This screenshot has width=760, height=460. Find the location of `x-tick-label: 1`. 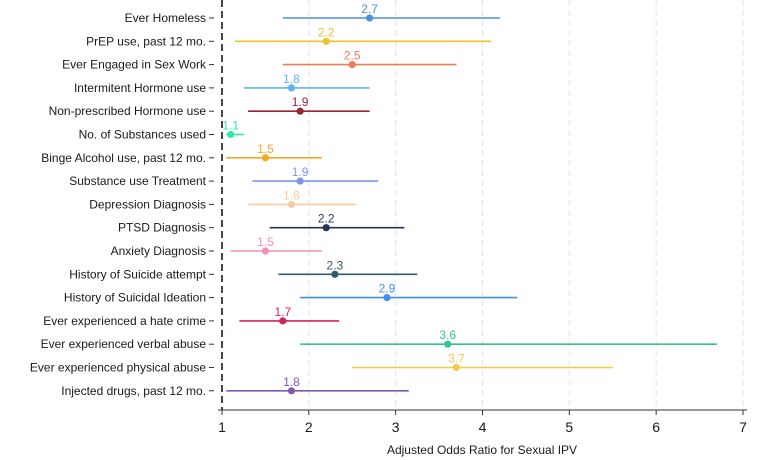

x-tick-label: 1 is located at coordinates (222, 427).